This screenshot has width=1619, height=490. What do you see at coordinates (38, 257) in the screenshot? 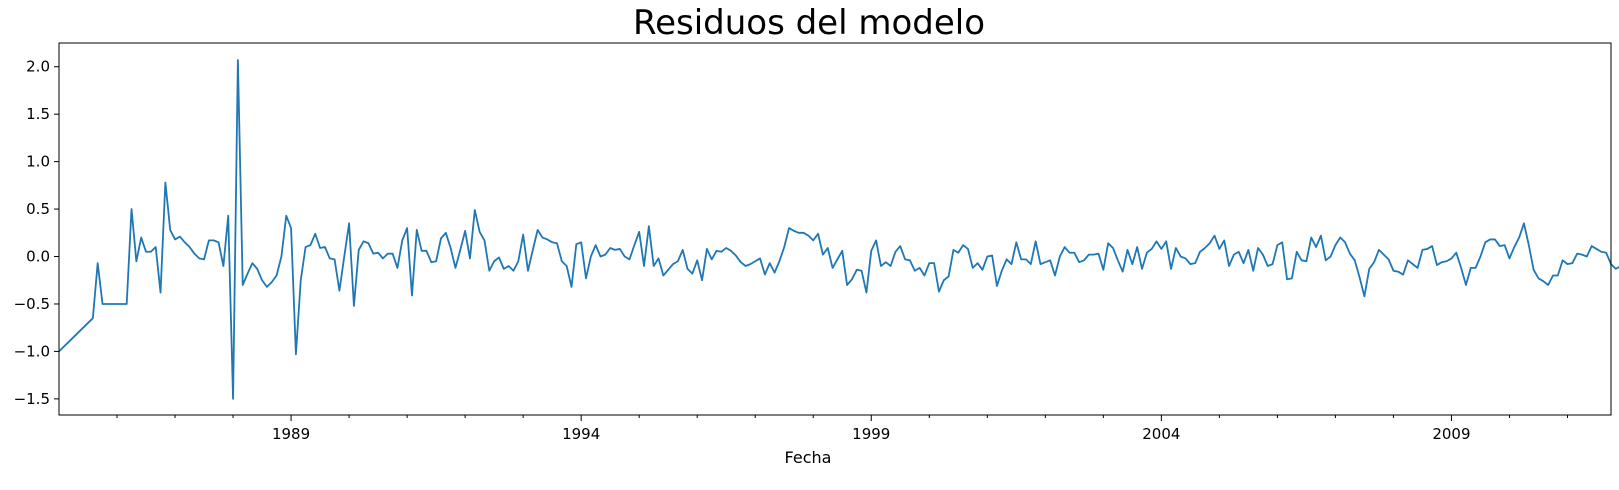
I see `y-tick-label: 0.0` at bounding box center [38, 257].